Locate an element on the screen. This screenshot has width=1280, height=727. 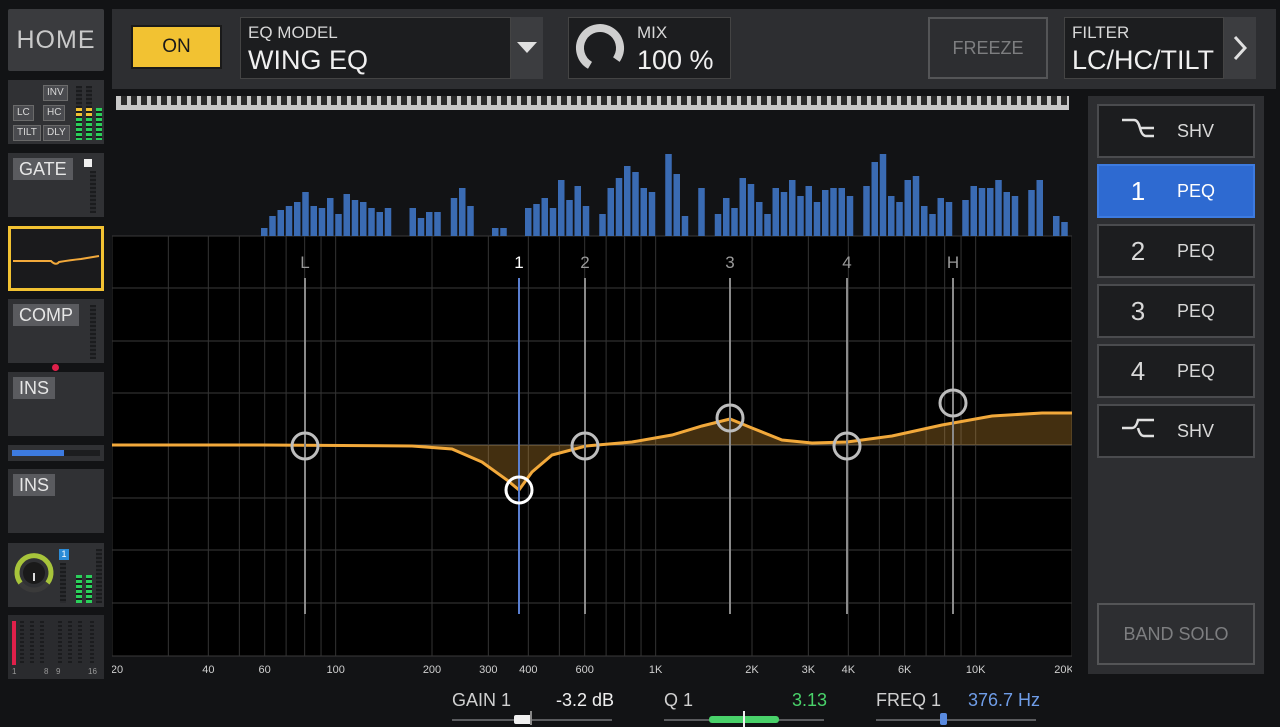
band-handle-H is located at coordinates (953, 403).